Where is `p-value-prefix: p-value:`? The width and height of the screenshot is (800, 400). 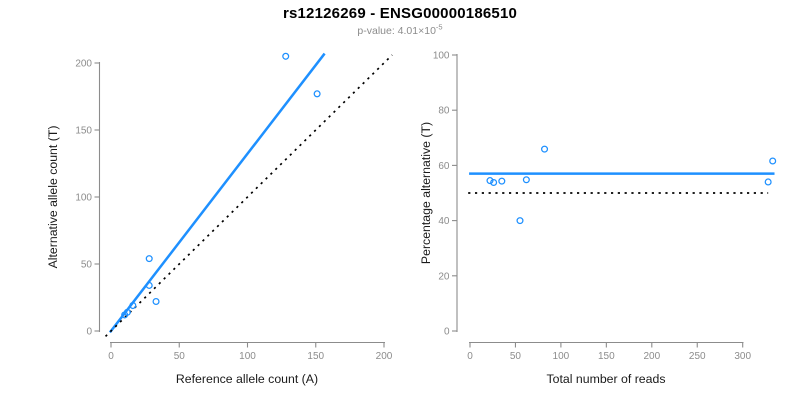 p-value-prefix: p-value: is located at coordinates (377, 31).